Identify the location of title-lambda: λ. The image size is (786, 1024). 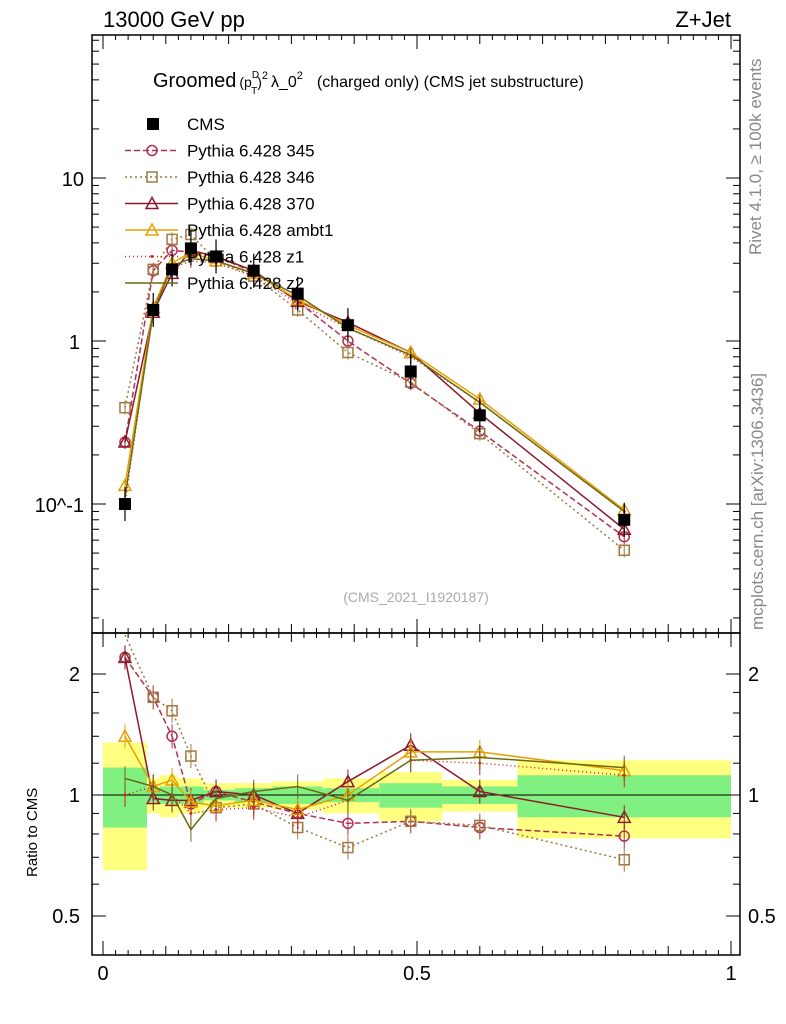
(275, 82).